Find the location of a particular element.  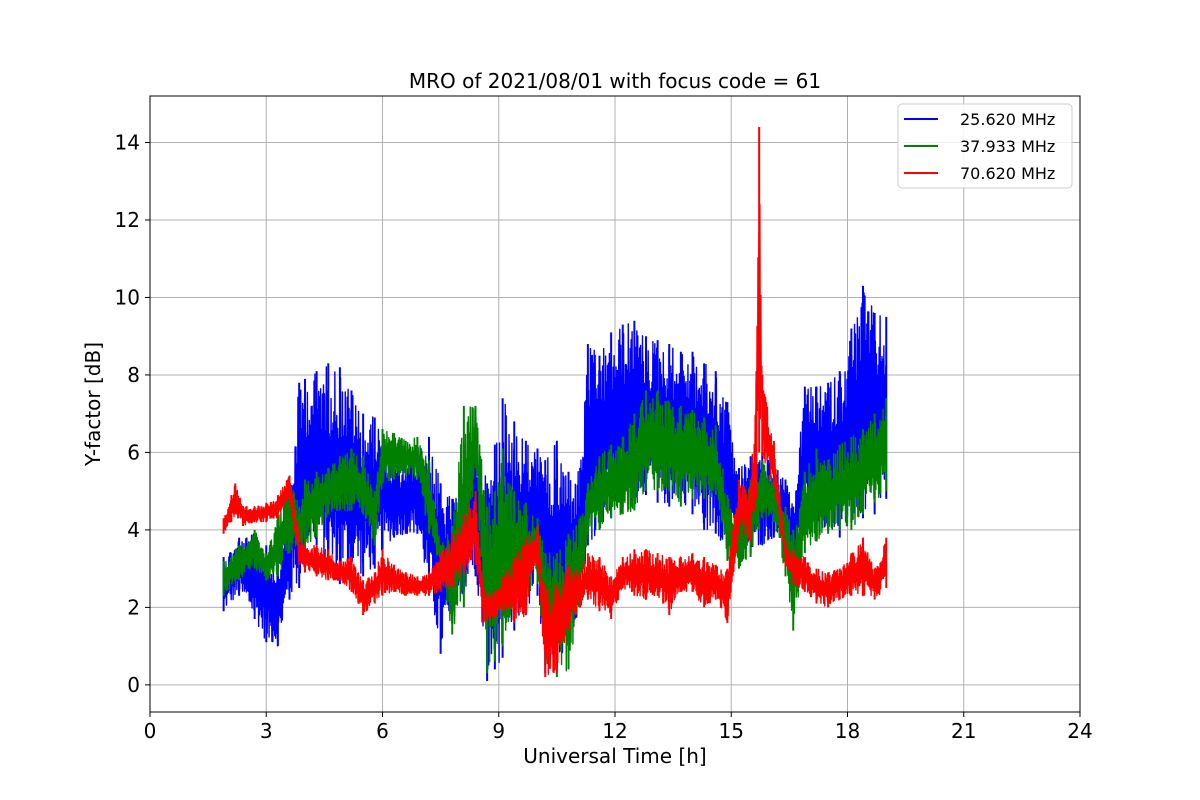

x-tick-label: 6 is located at coordinates (382, 731).